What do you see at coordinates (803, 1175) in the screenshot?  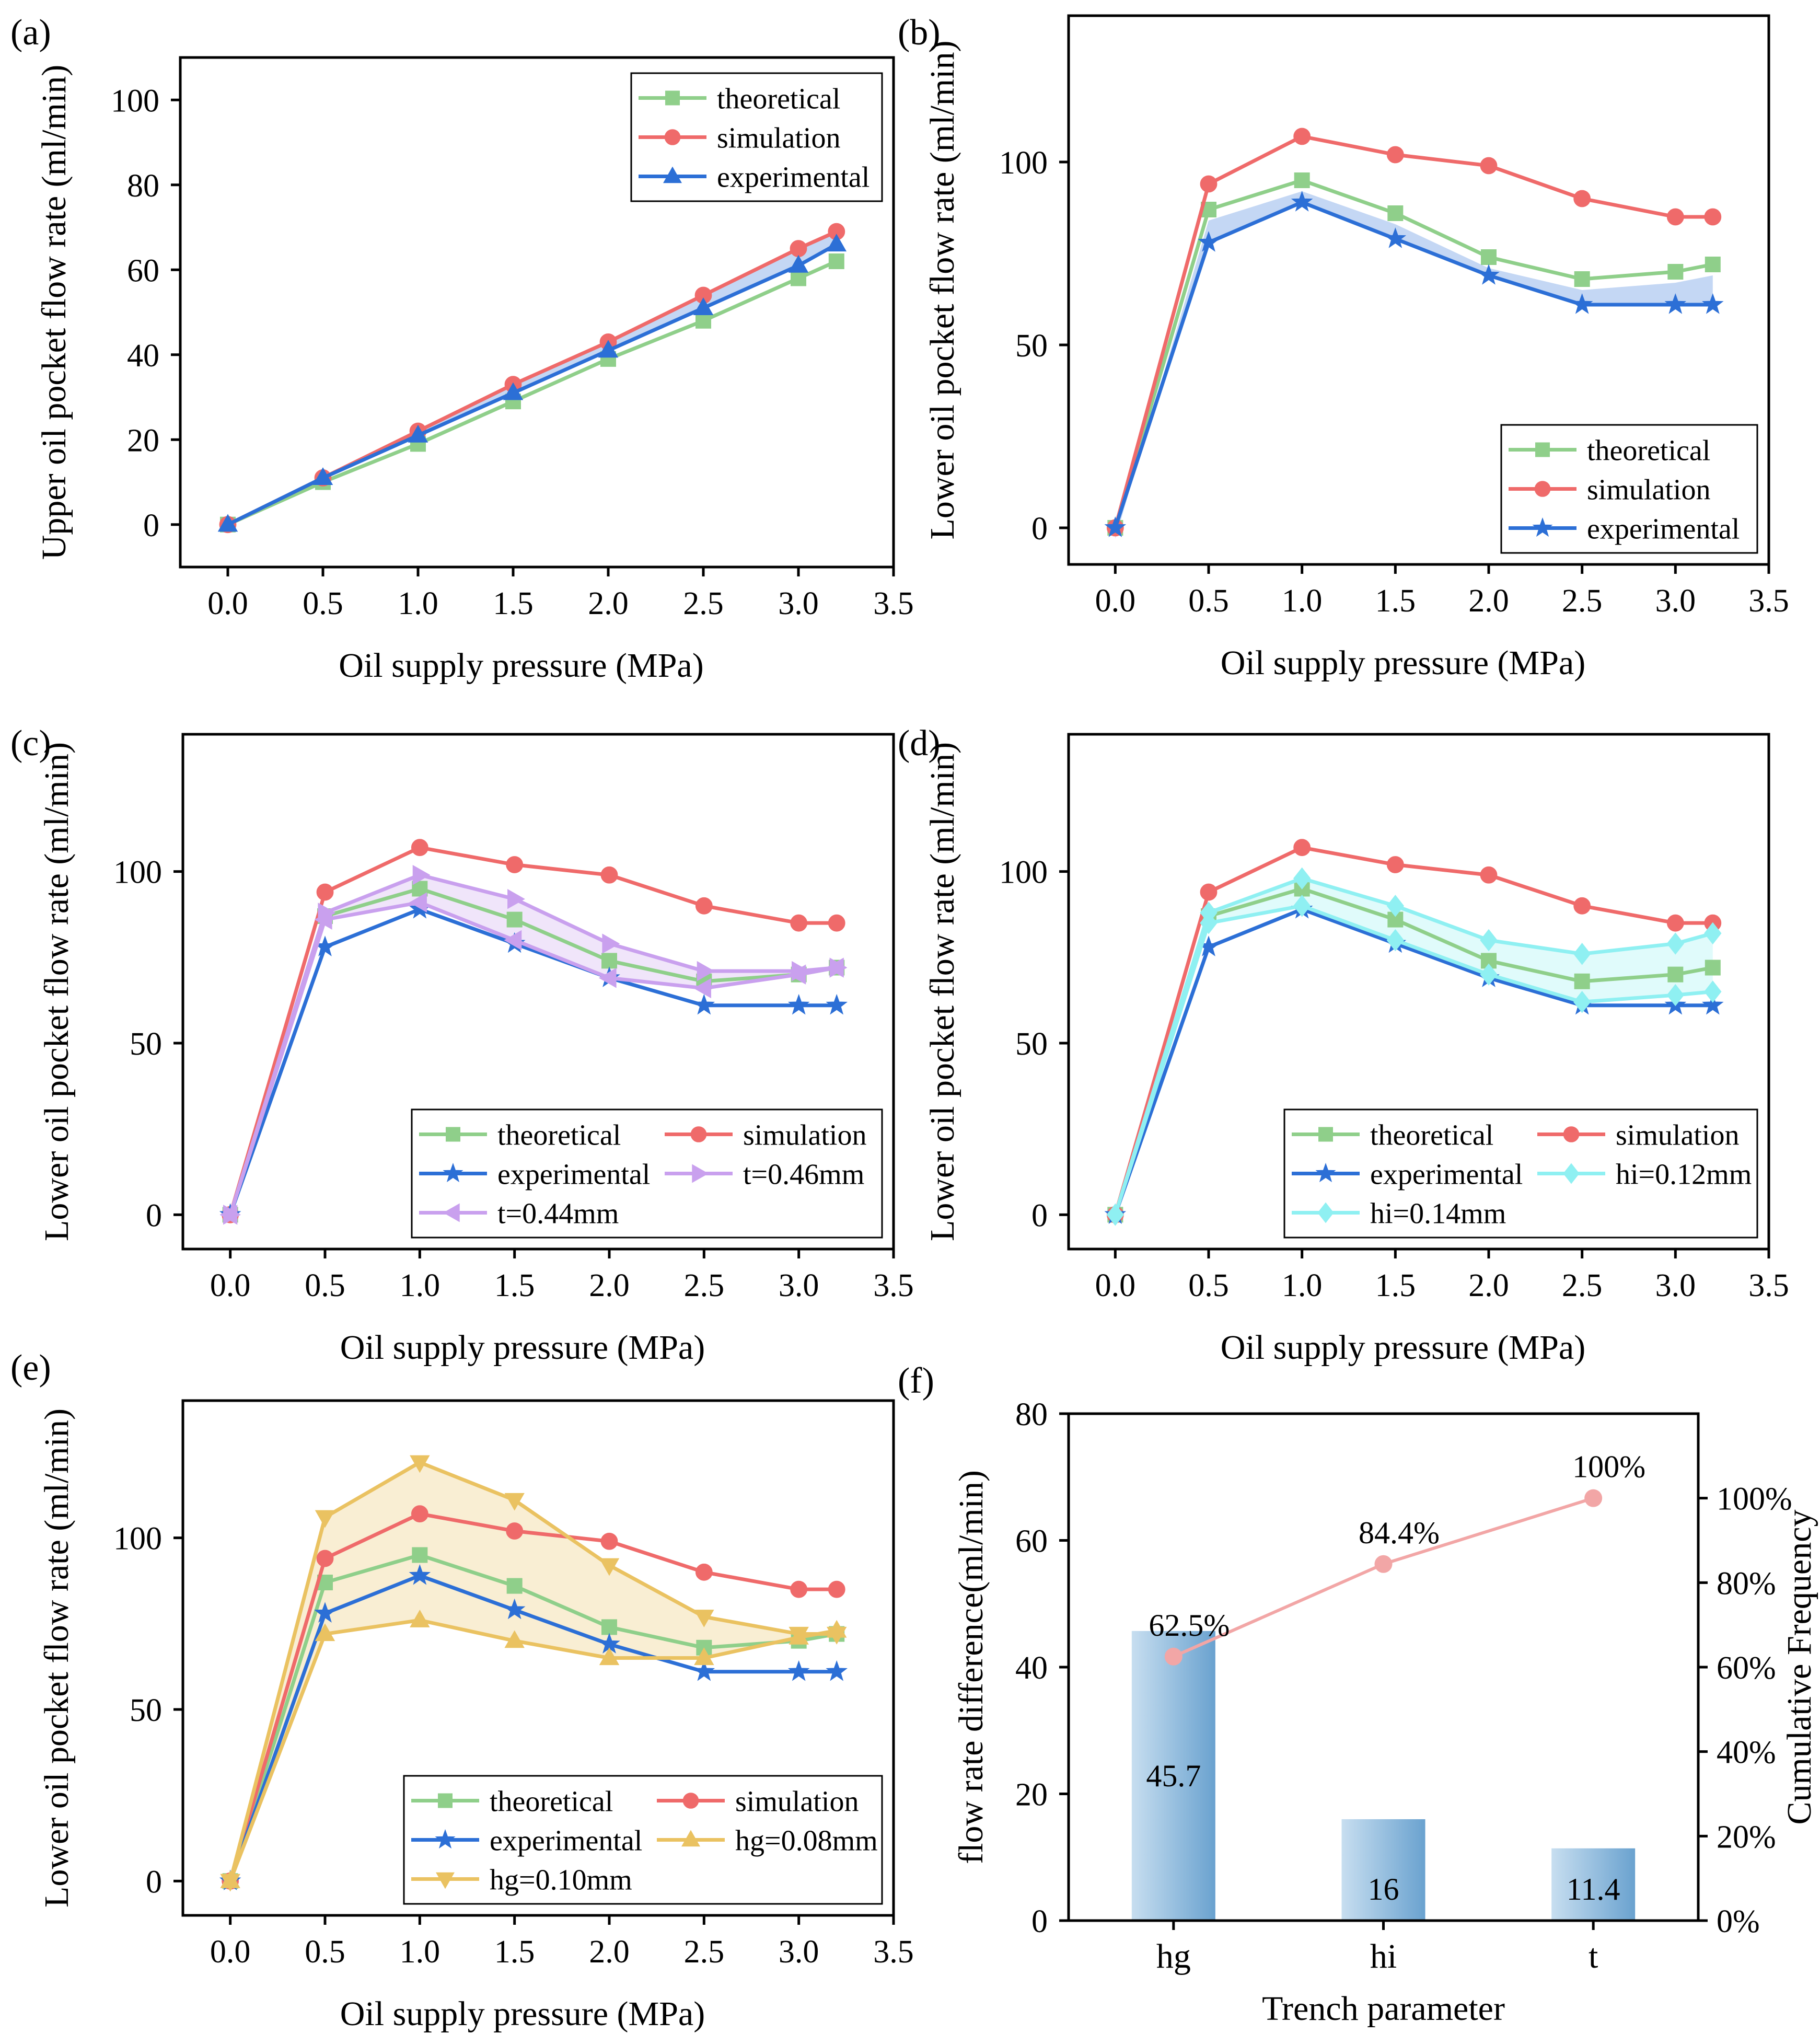 I see `legend-label: t=0.46mm` at bounding box center [803, 1175].